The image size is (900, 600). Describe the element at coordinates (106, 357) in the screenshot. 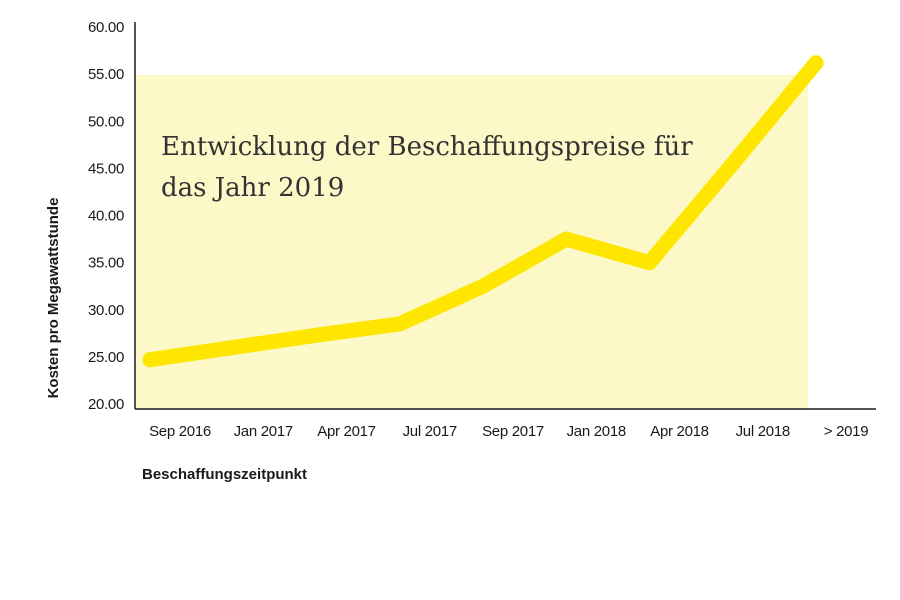

I see `y-tick-label: 25.00` at that location.